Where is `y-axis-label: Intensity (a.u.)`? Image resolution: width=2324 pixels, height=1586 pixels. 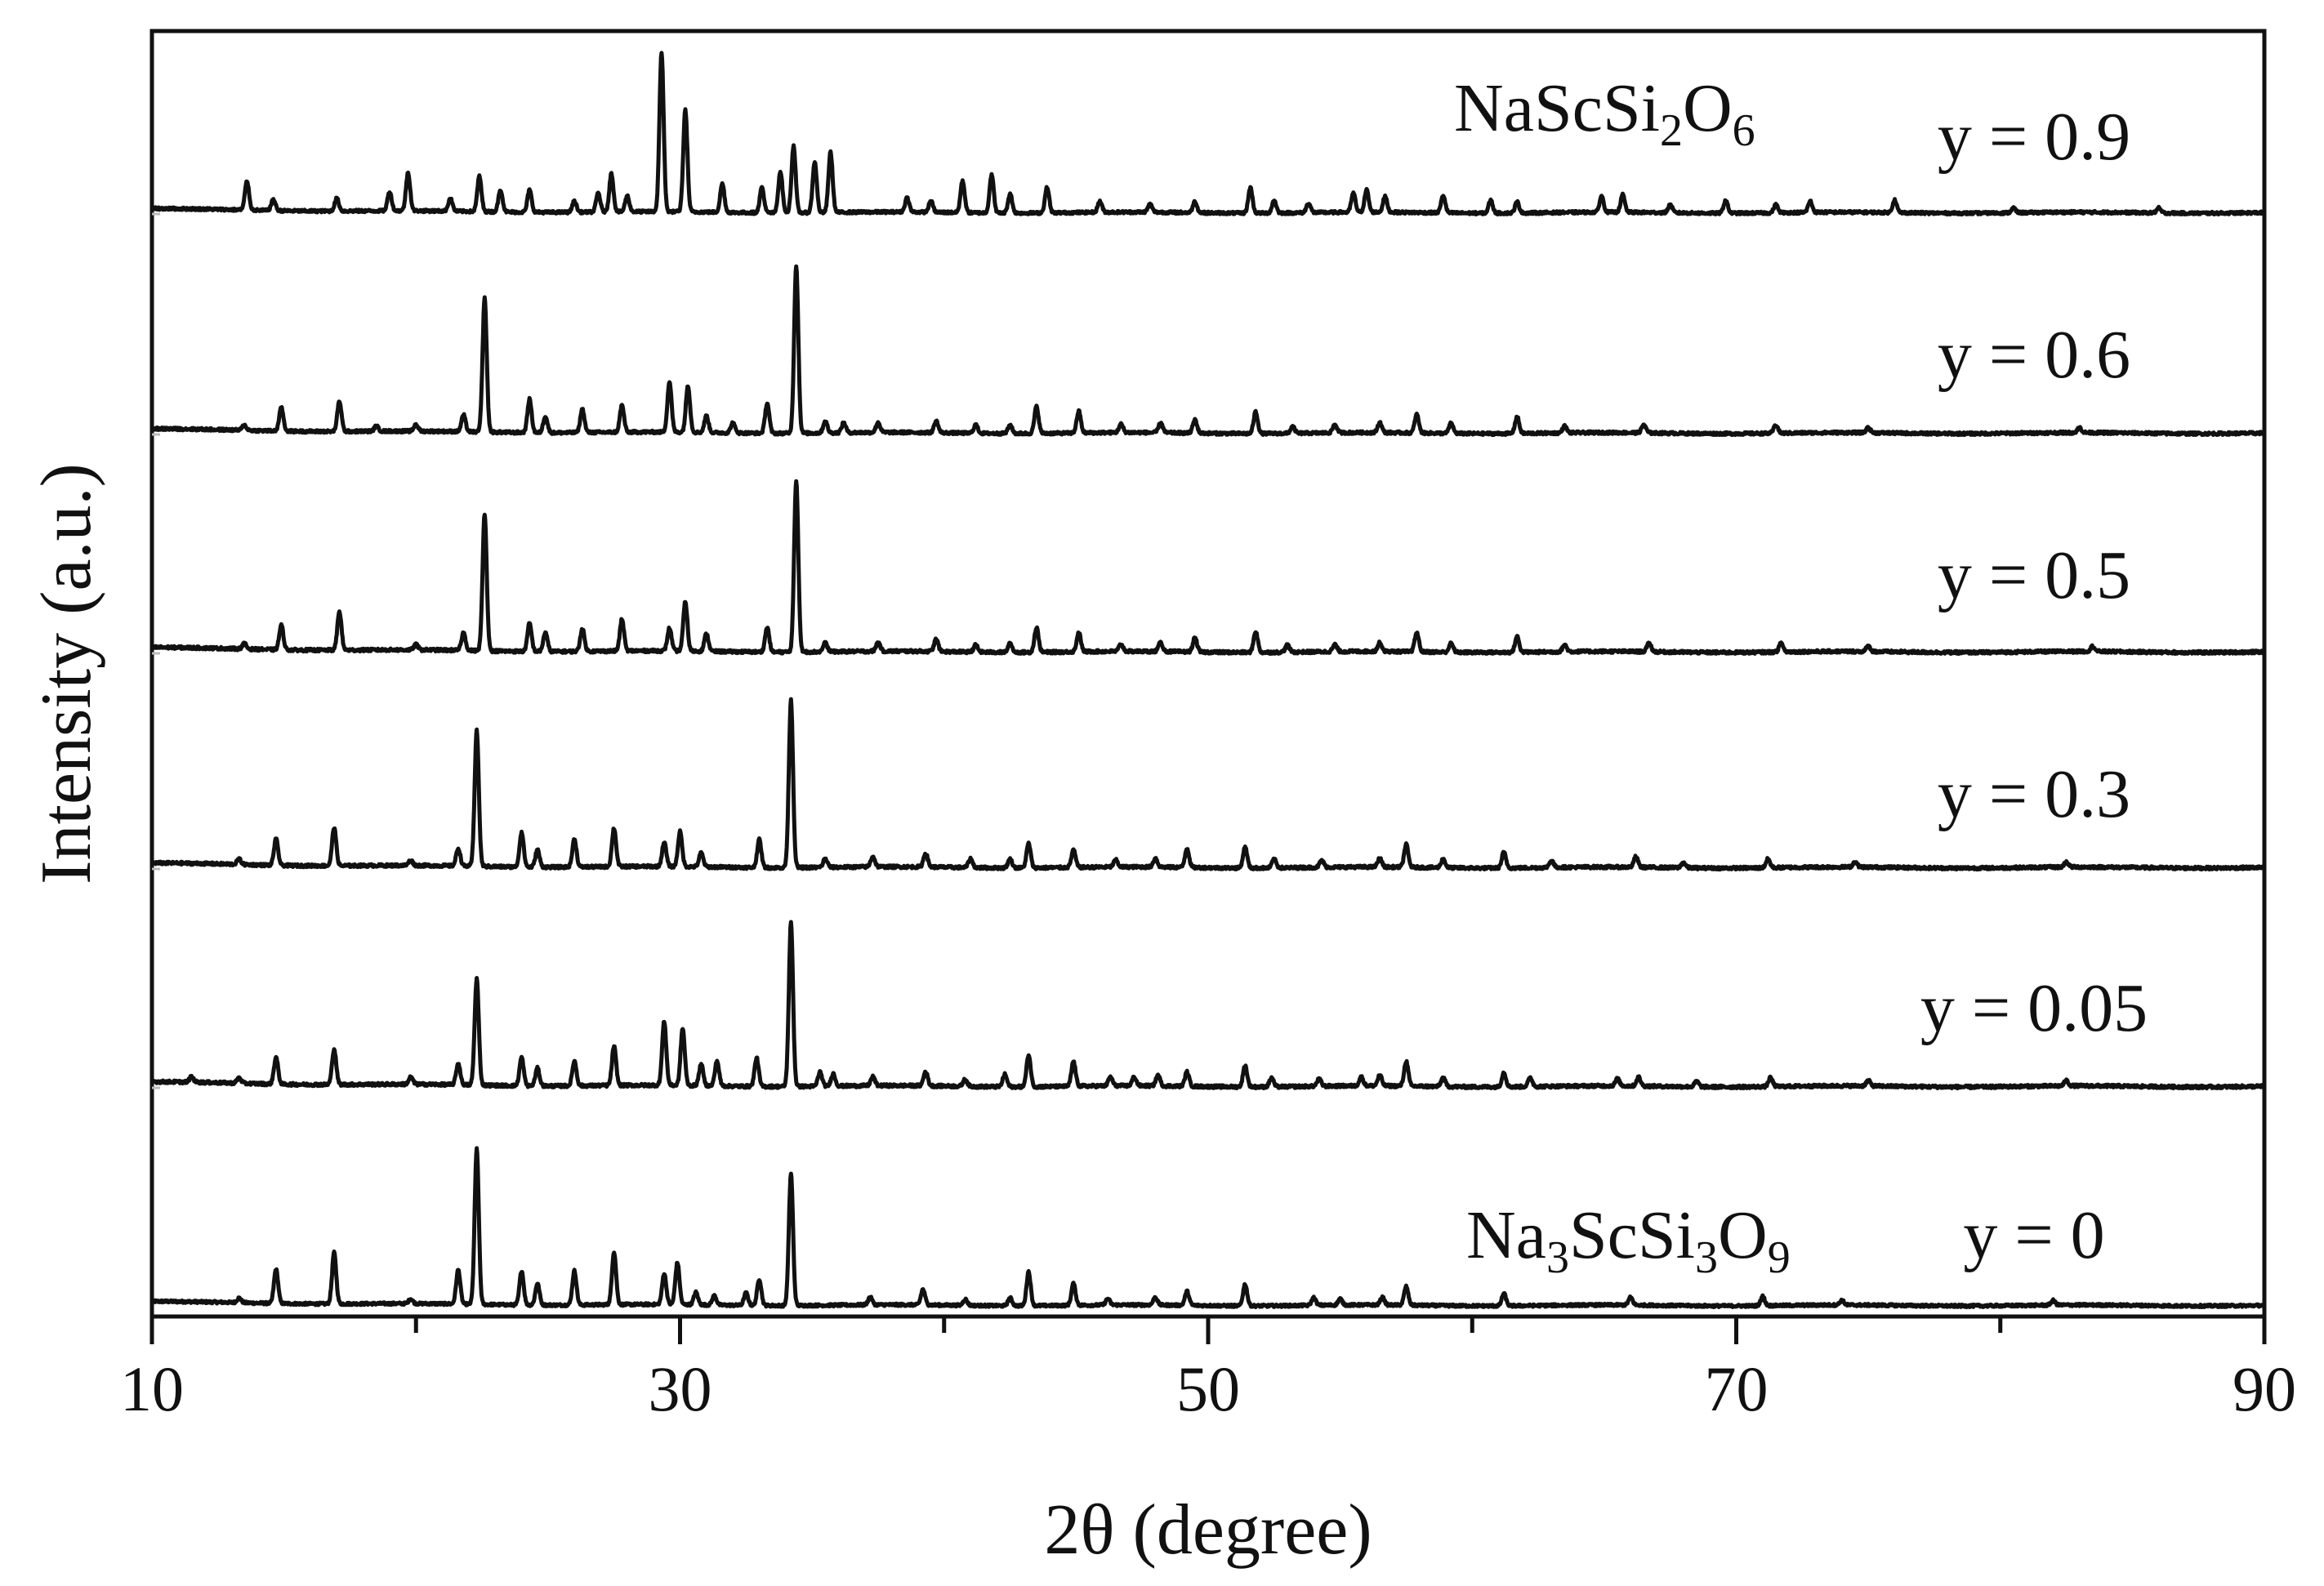 y-axis-label: Intensity (a.u.) is located at coordinates (66, 673).